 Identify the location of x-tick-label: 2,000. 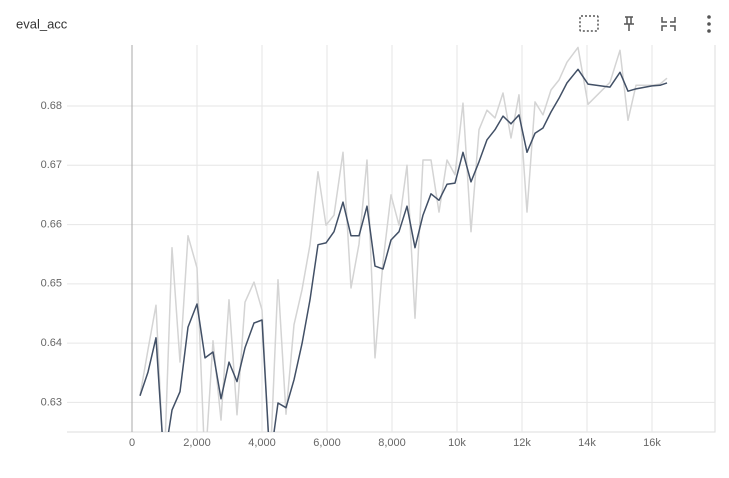
(197, 443).